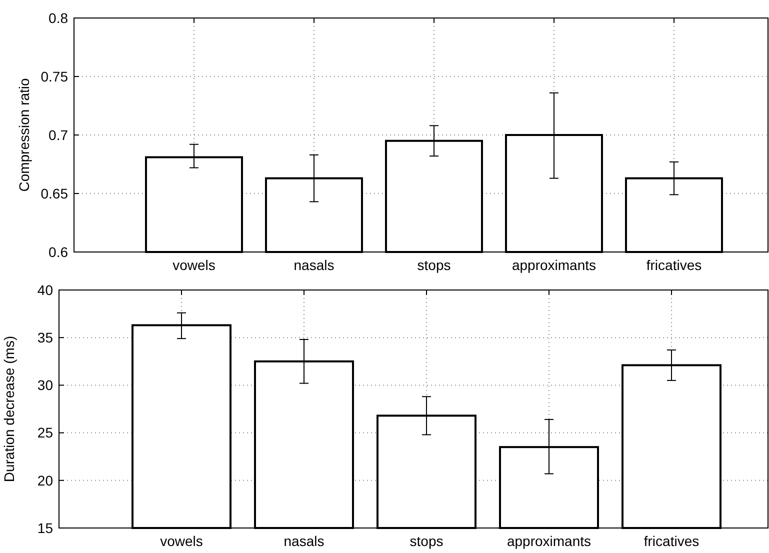 The height and width of the screenshot is (553, 769). I want to click on y-tick-label: 20, so click(45, 480).